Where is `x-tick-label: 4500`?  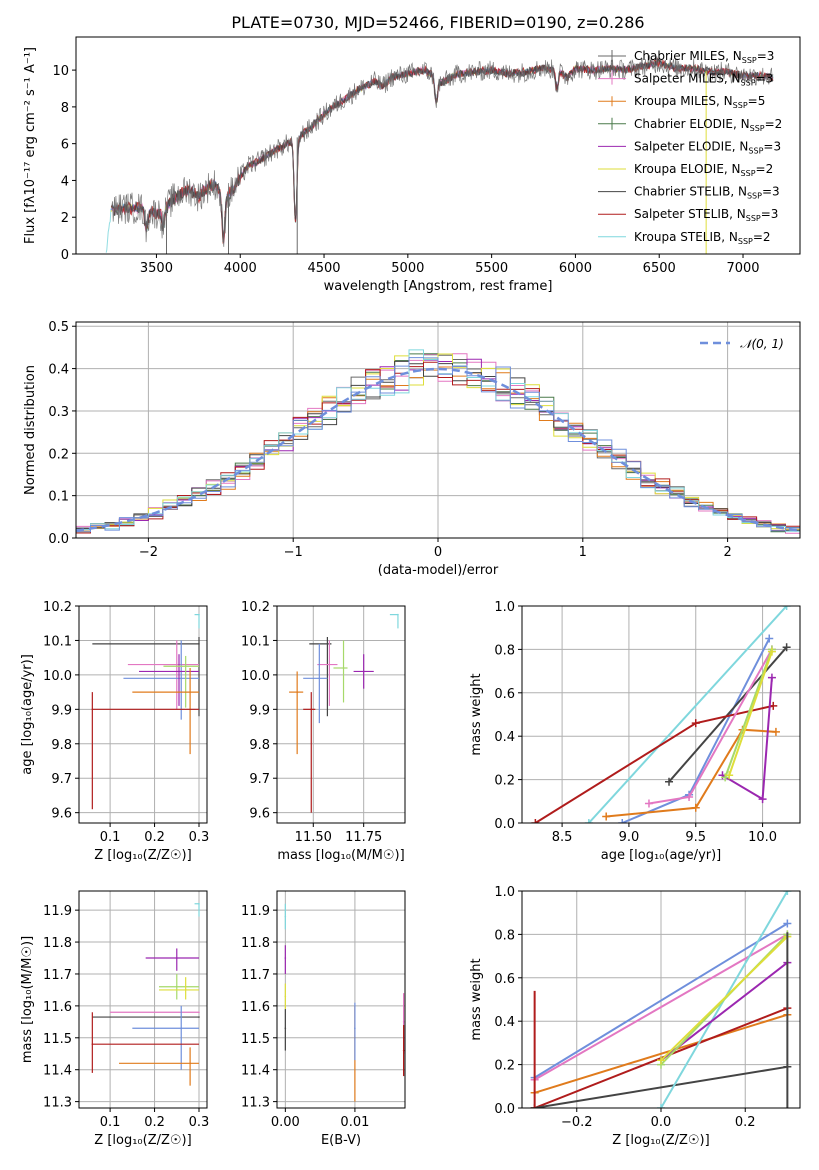 x-tick-label: 4500 is located at coordinates (323, 268).